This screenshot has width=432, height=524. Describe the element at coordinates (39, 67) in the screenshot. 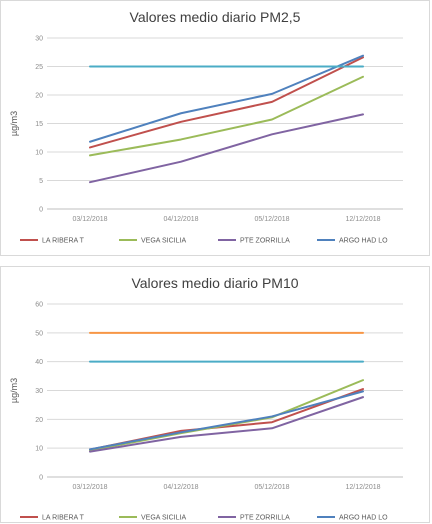

I see `y-tick-label: 25` at that location.